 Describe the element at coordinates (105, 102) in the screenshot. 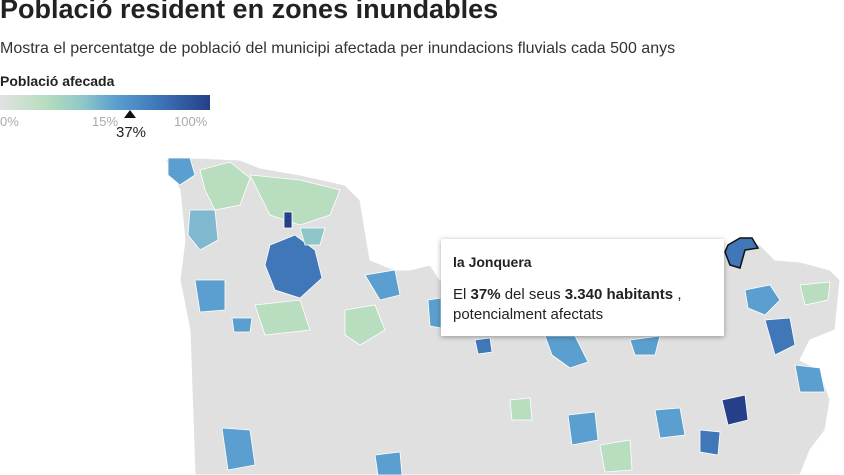

I see `legend-gradient` at that location.